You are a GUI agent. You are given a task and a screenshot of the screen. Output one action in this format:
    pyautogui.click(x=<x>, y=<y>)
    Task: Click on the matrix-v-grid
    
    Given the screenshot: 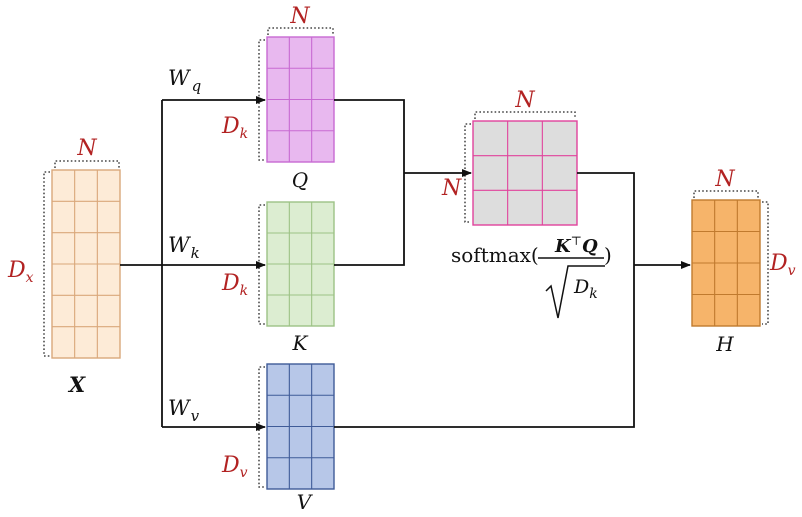 What is the action you would take?
    pyautogui.click(x=300, y=426)
    